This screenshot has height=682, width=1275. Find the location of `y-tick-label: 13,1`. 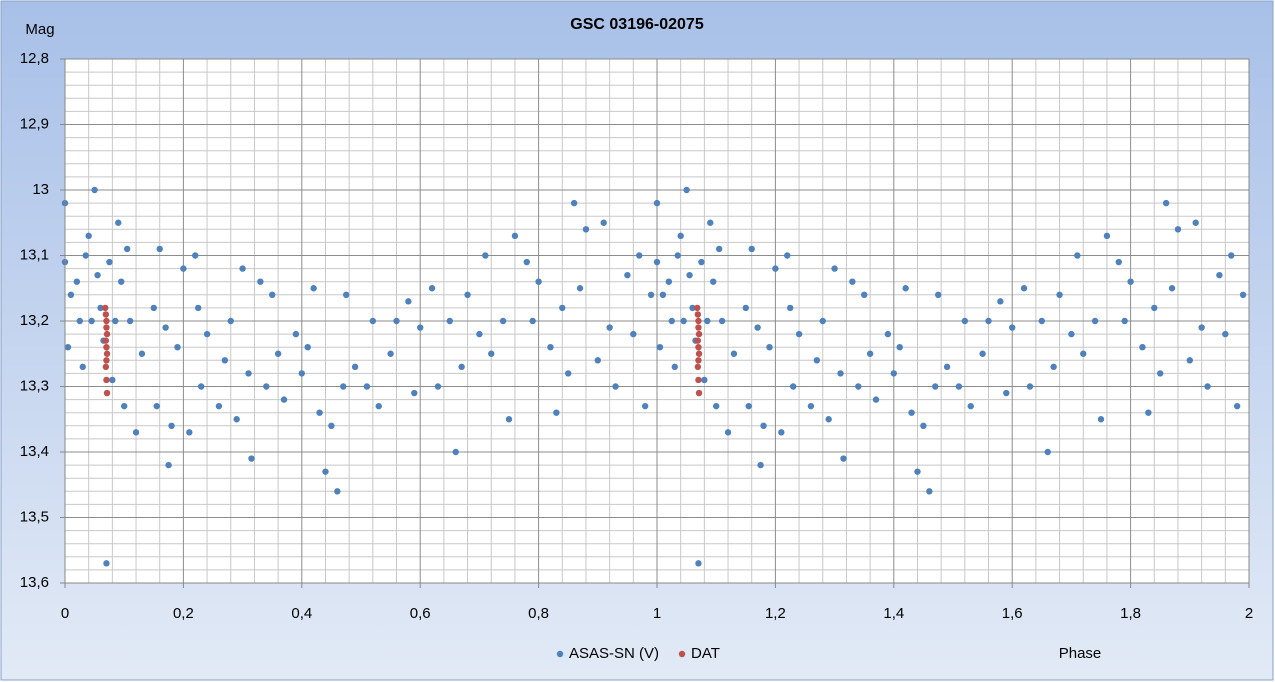

y-tick-label: 13,1 is located at coordinates (34, 254).